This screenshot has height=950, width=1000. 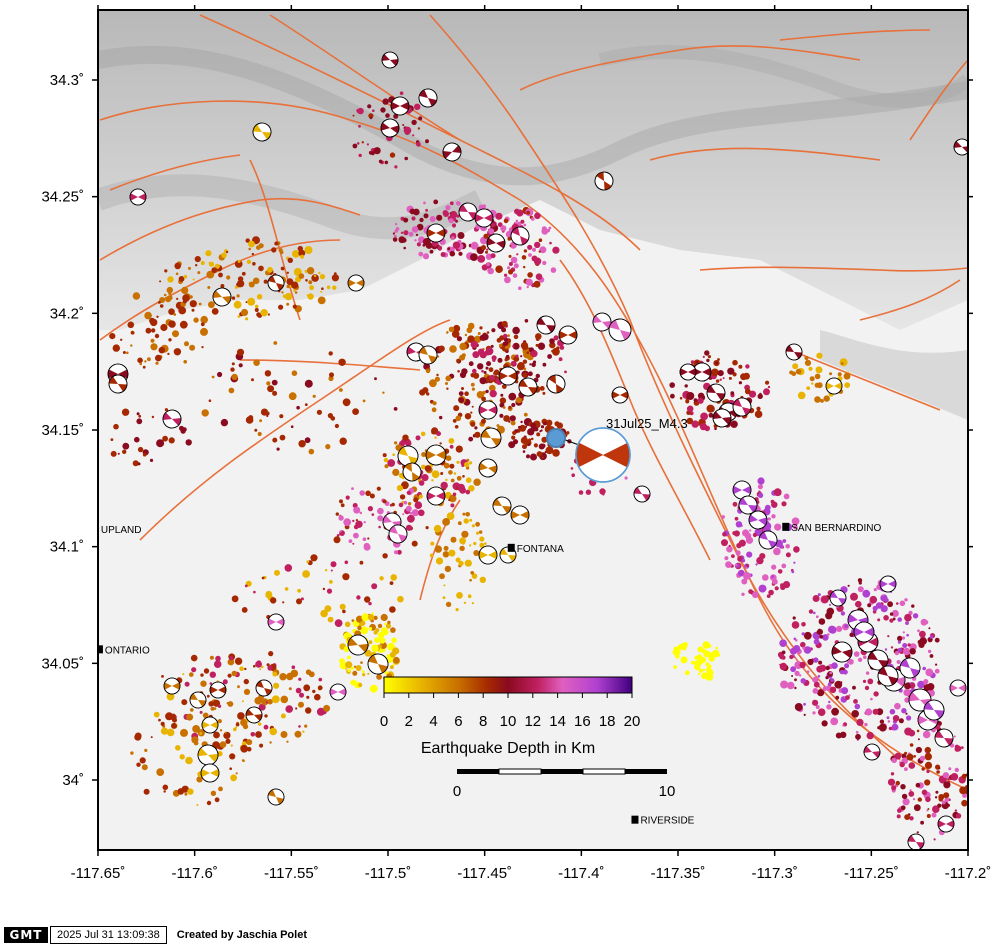 What do you see at coordinates (67, 313) in the screenshot?
I see `y-tick-label: 34.2˚` at bounding box center [67, 313].